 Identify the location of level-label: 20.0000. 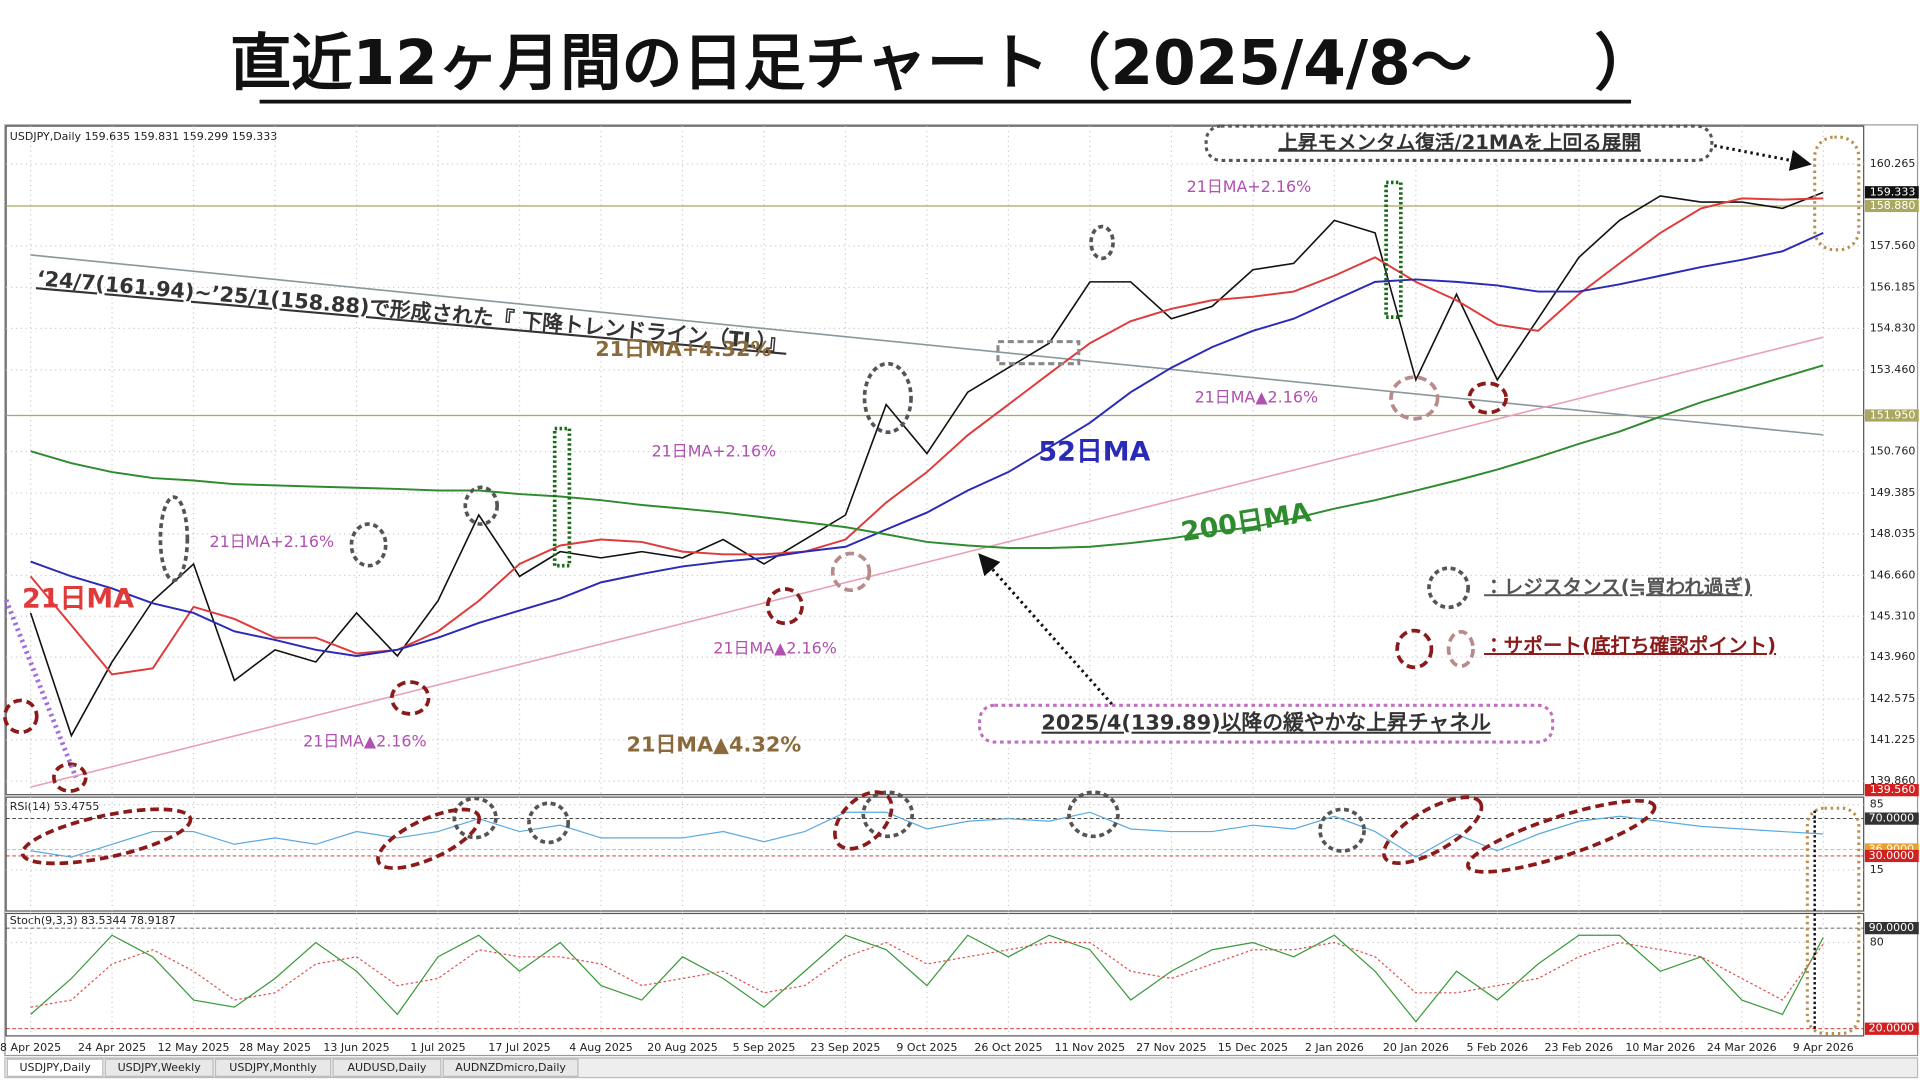
(1892, 1028).